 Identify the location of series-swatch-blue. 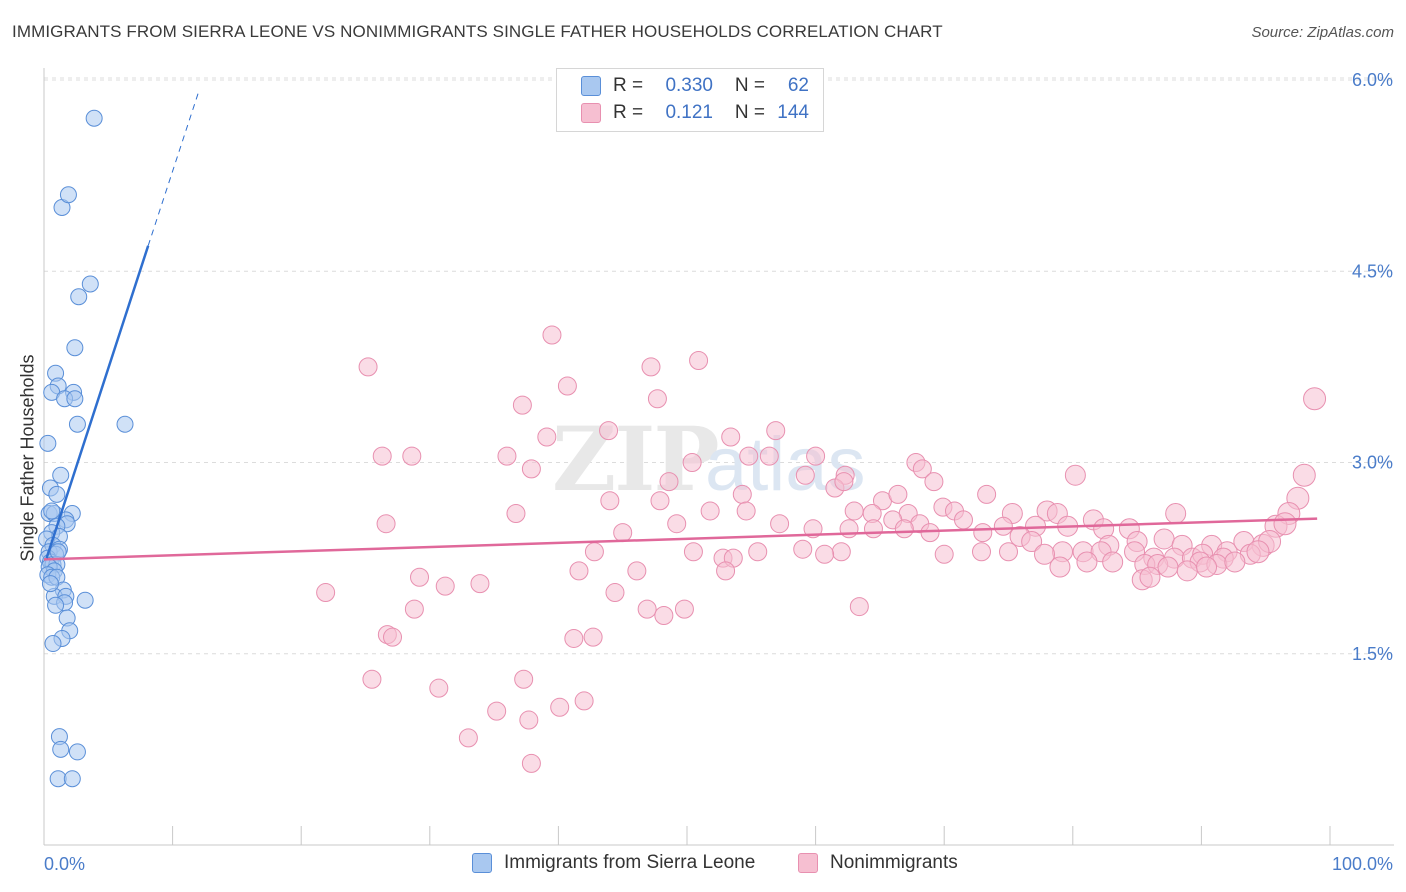
(482, 863).